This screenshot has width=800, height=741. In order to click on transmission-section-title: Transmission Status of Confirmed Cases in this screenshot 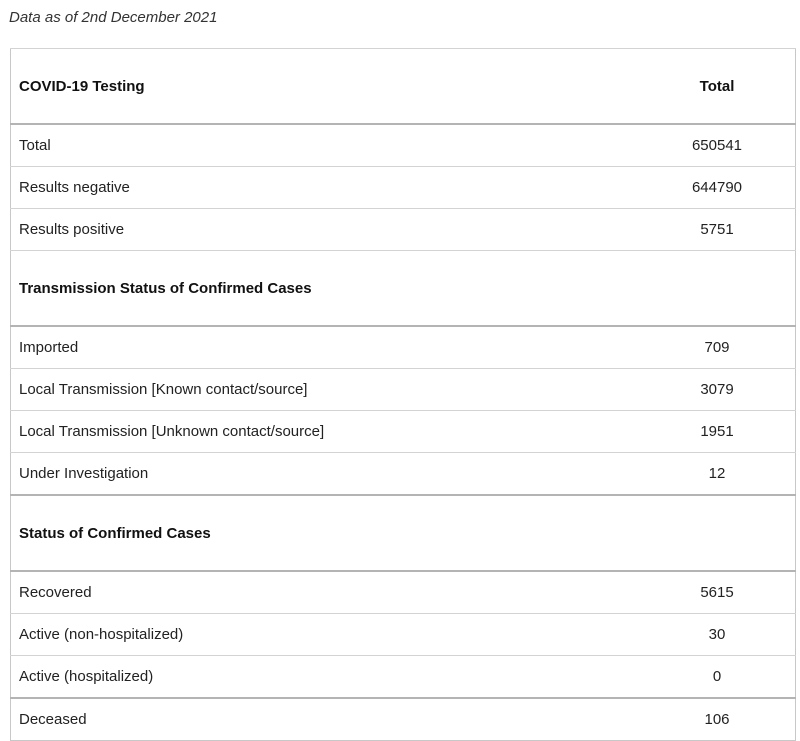, I will do `click(403, 288)`.